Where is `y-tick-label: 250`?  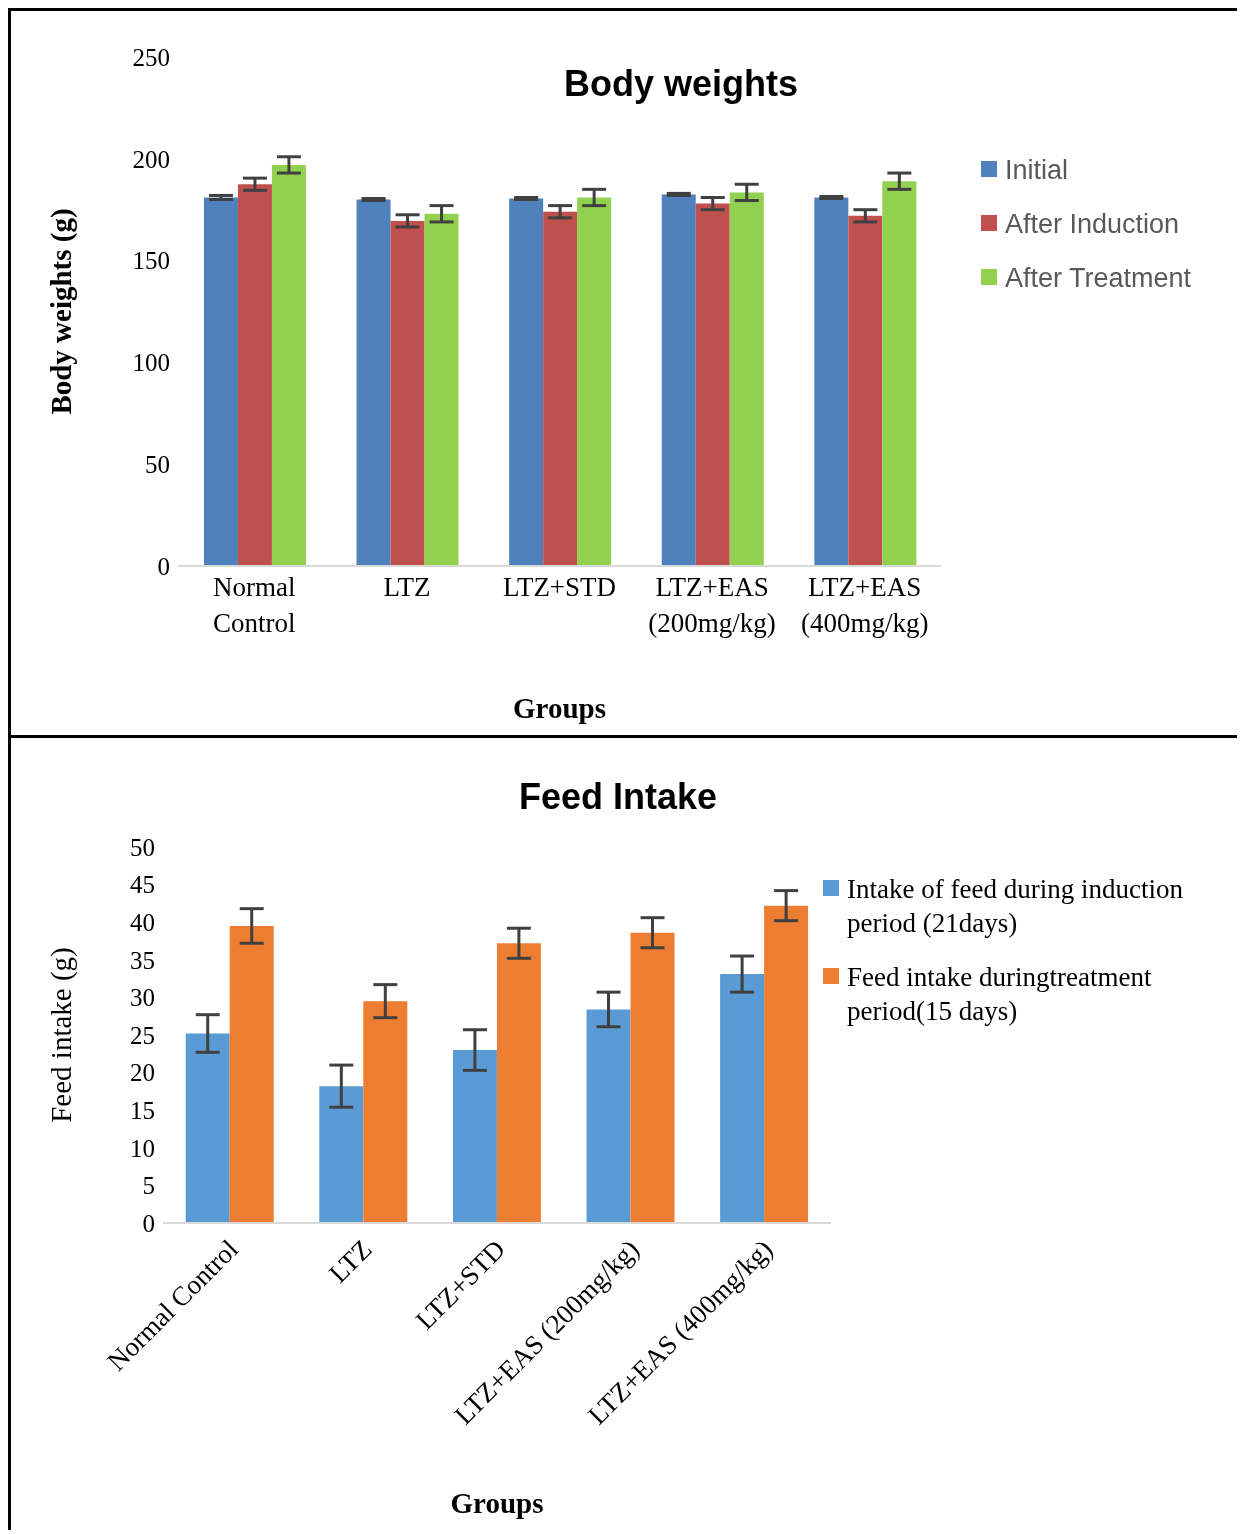
y-tick-label: 250 is located at coordinates (151, 57).